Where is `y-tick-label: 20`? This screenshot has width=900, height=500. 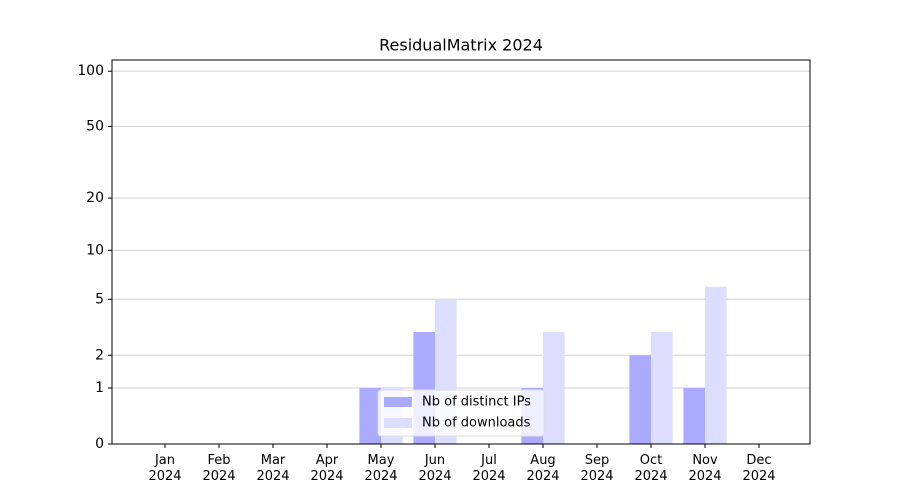 y-tick-label: 20 is located at coordinates (95, 198).